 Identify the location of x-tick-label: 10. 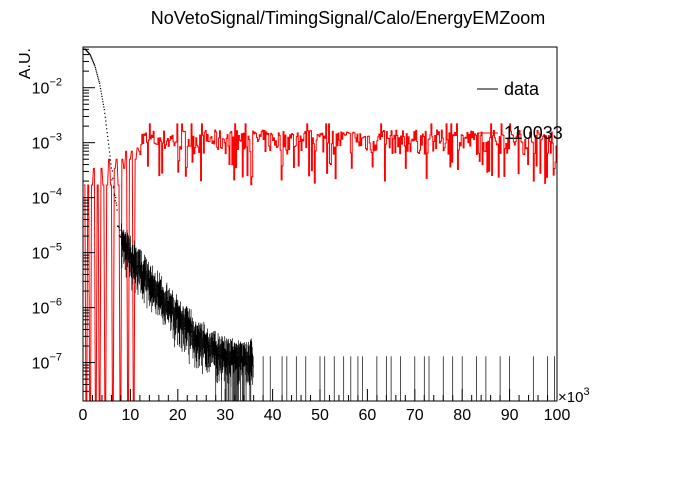
(131, 415).